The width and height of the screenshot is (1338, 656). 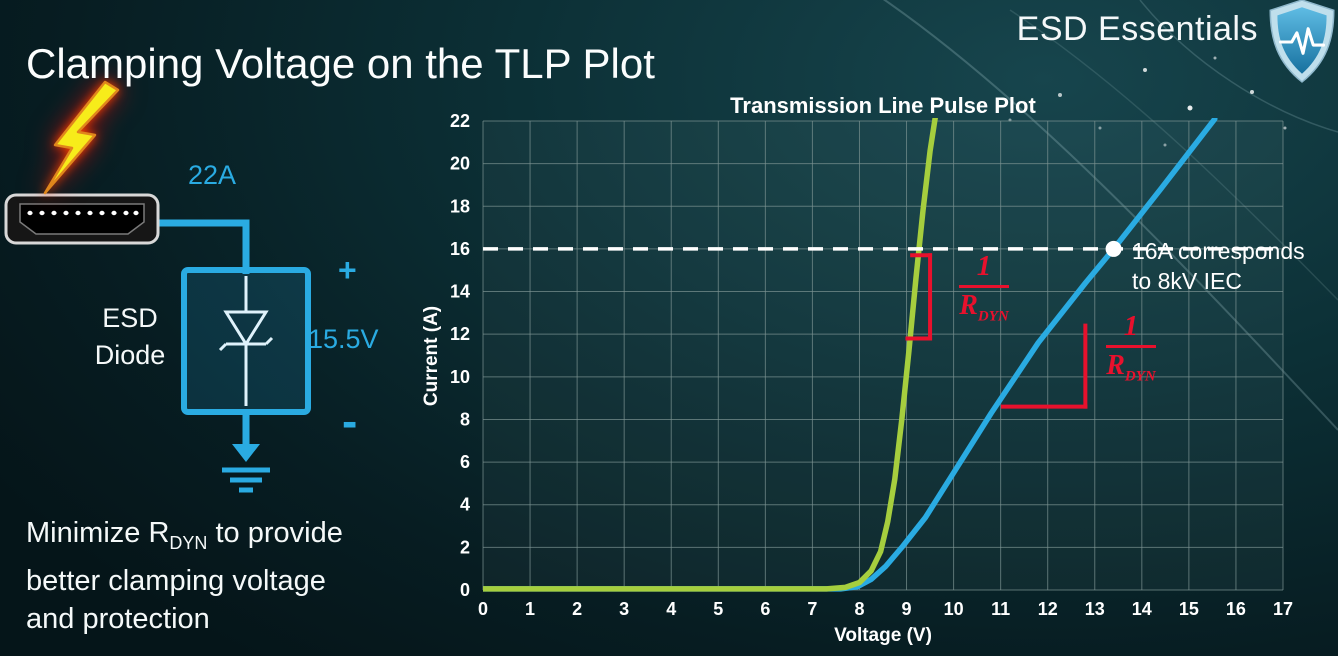 I want to click on x-axis-title: Voltage (V), so click(x=883, y=635).